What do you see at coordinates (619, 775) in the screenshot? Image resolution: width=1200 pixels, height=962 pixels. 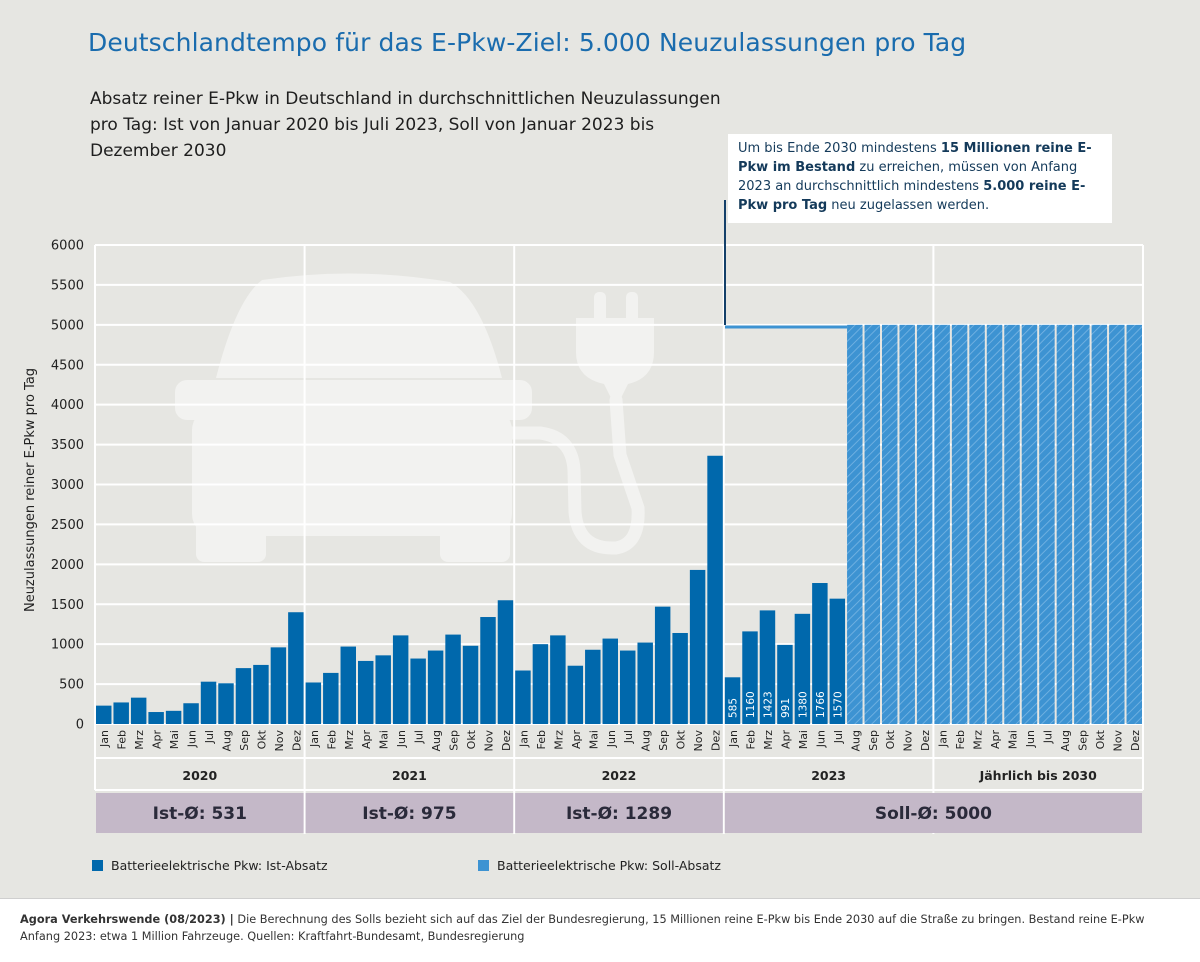 I see `group-label: 2022` at bounding box center [619, 775].